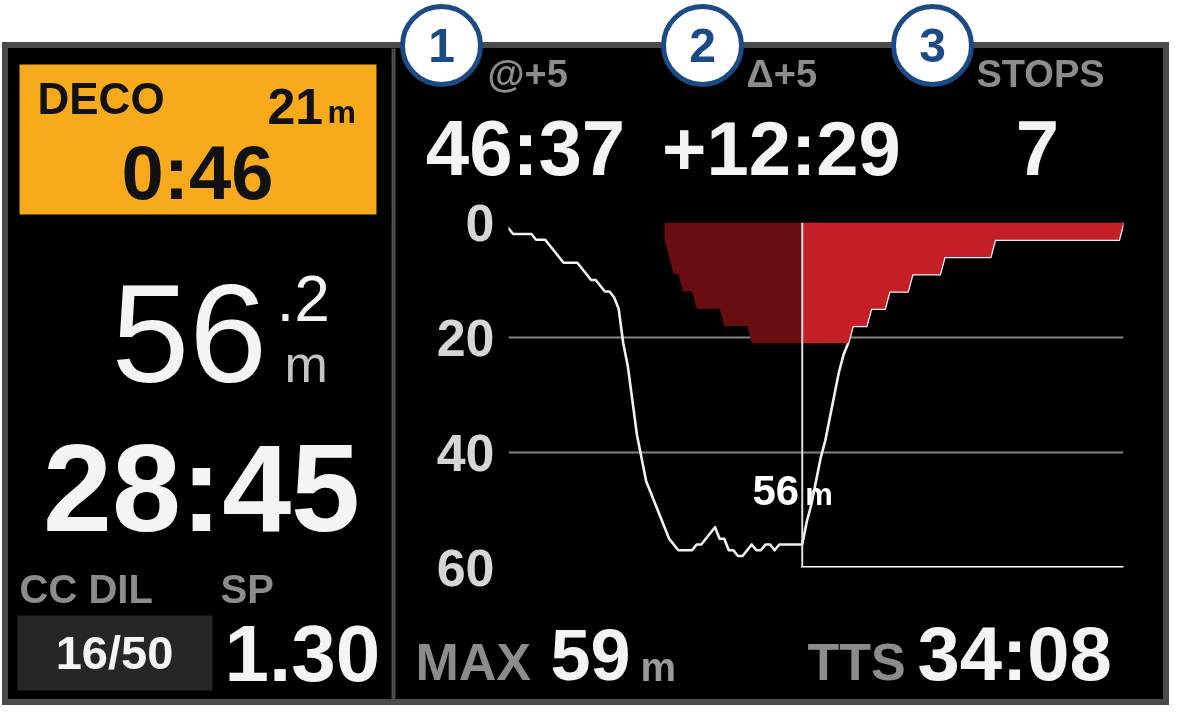 The height and width of the screenshot is (713, 1181). What do you see at coordinates (525, 148) in the screenshot?
I see `text: 46:37` at bounding box center [525, 148].